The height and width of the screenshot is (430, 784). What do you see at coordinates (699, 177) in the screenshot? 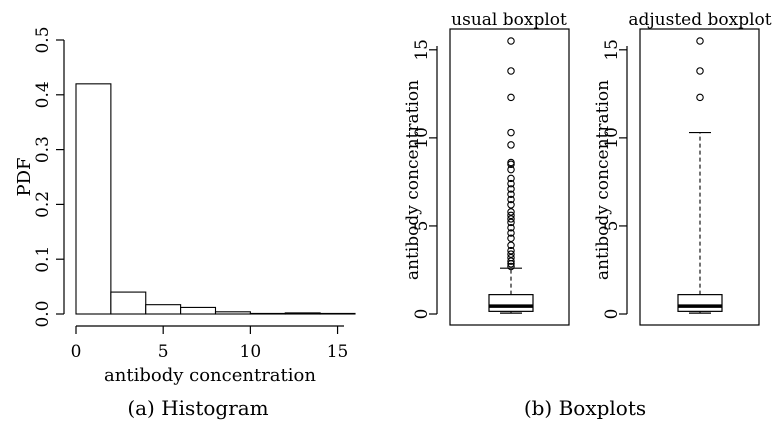
I see `adjusted-boxplot-frame` at bounding box center [699, 177].